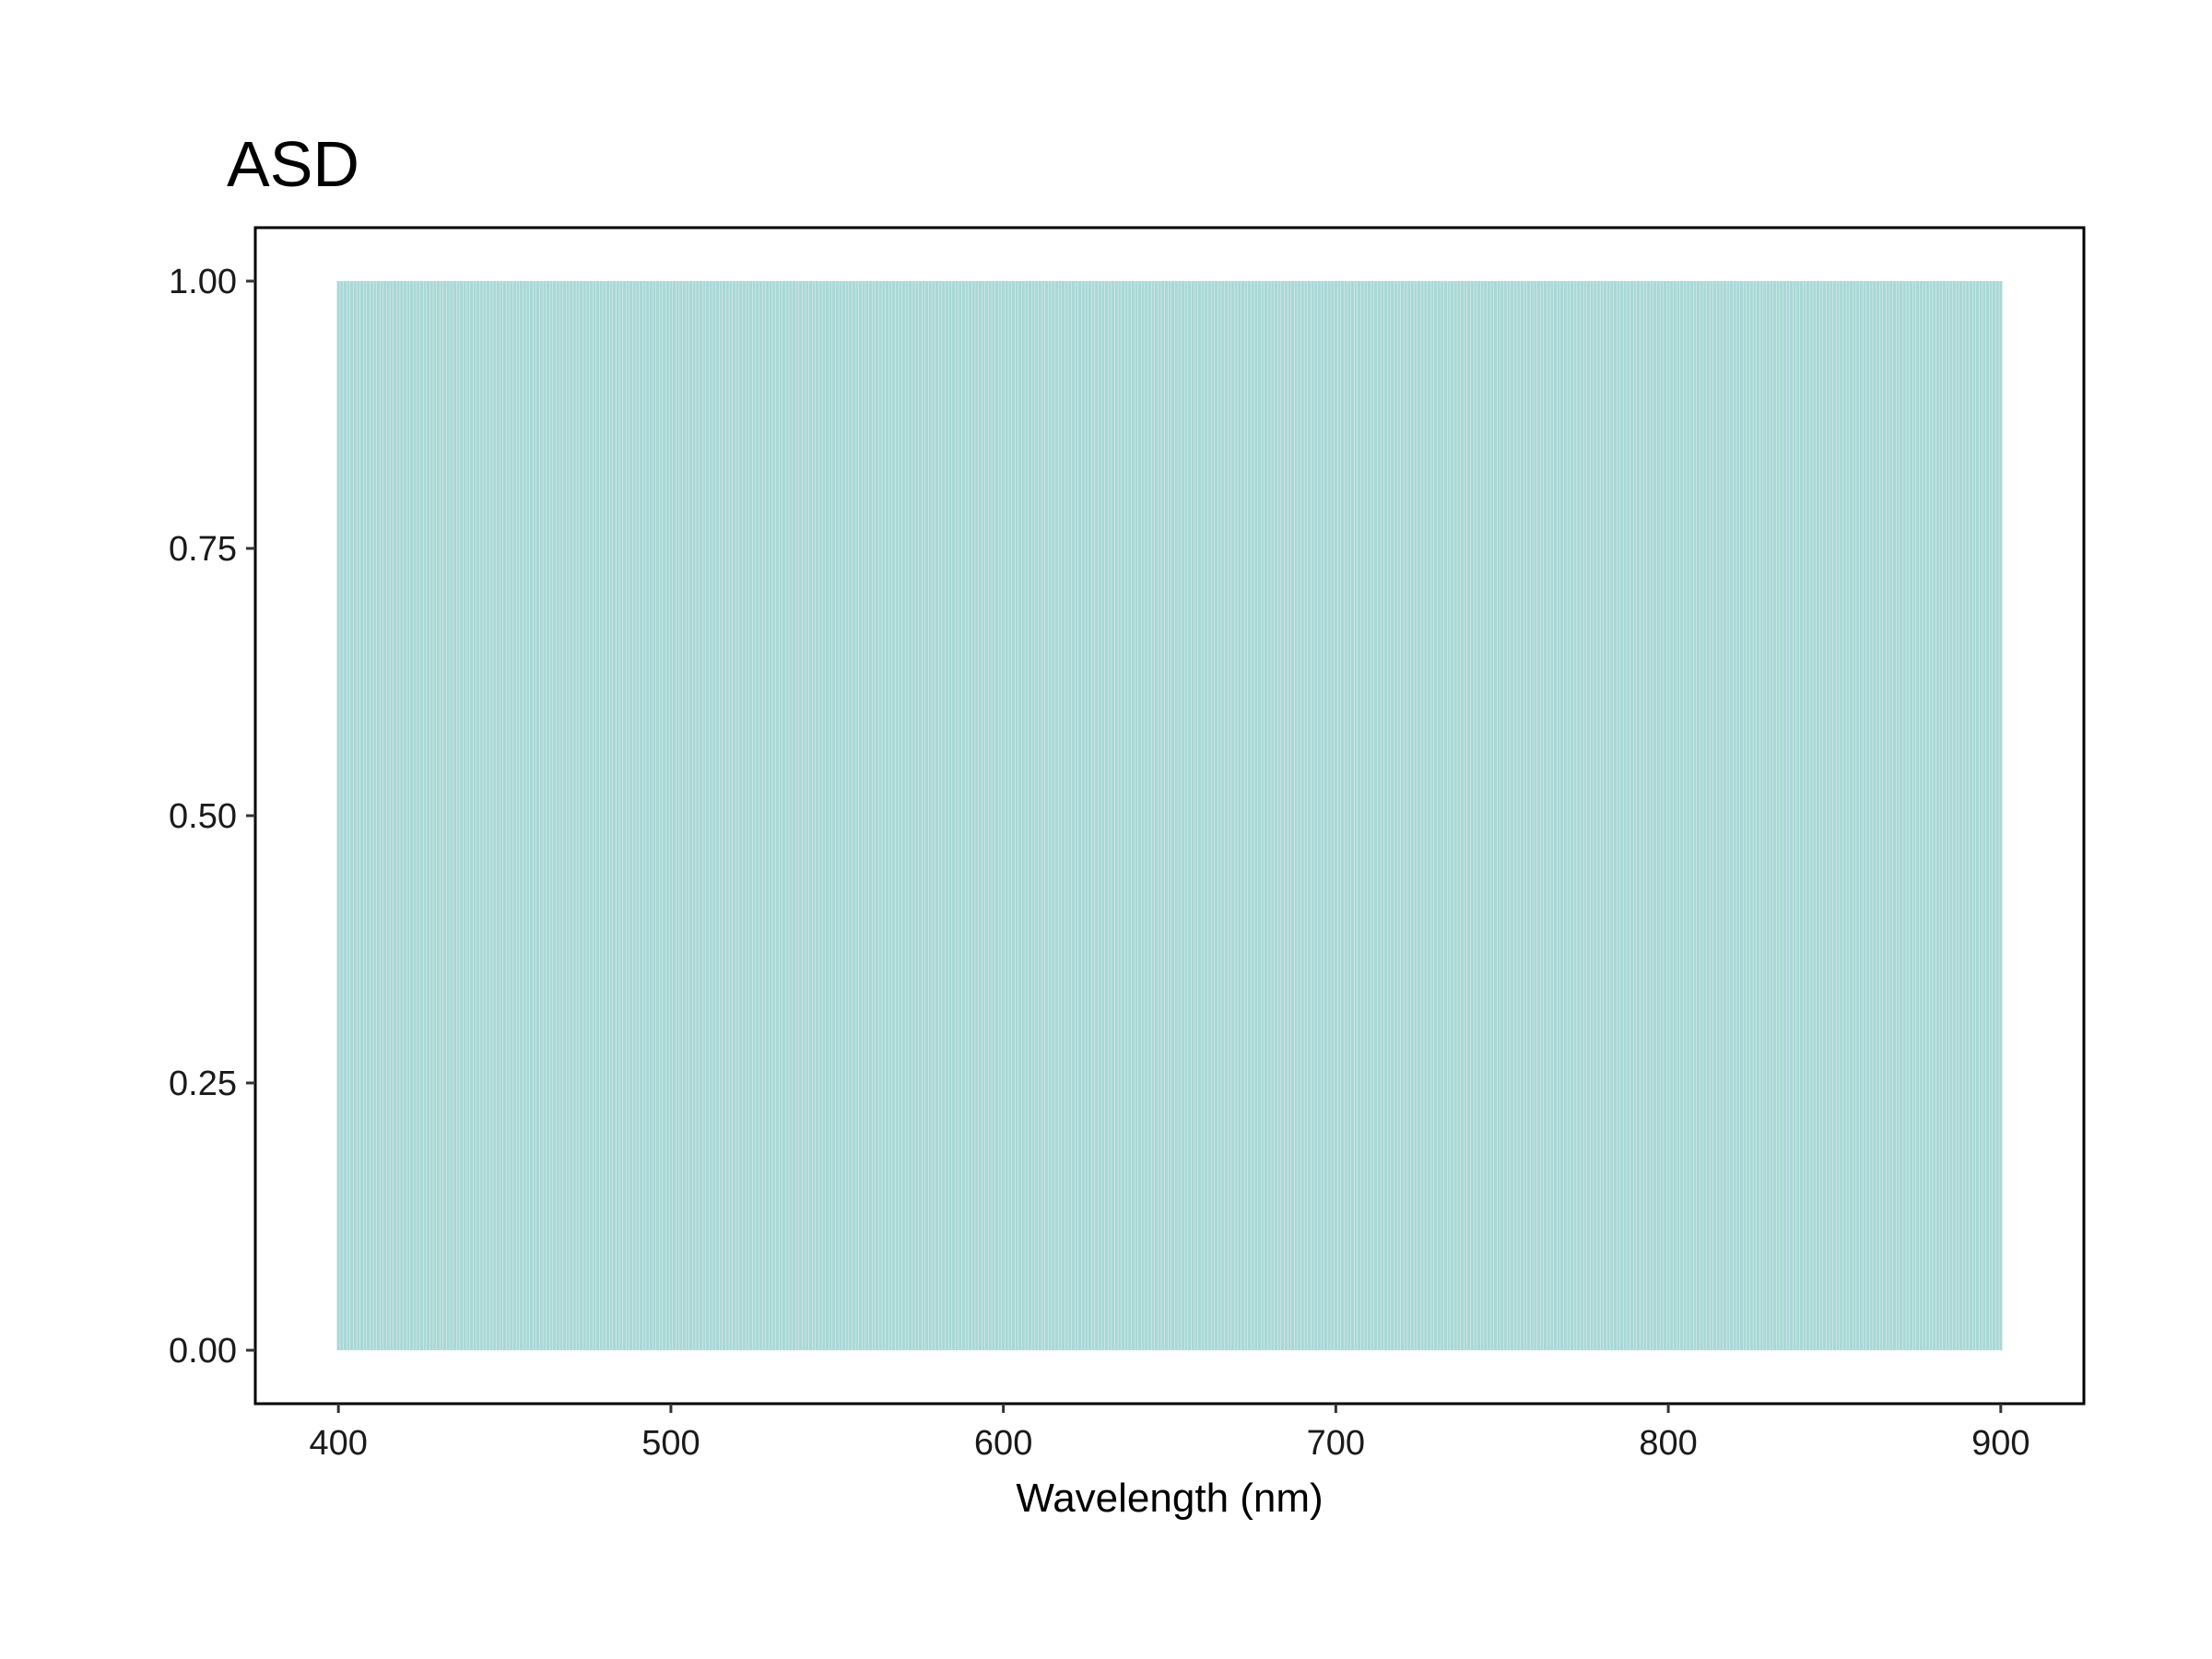  Describe the element at coordinates (670, 1443) in the screenshot. I see `x-tick-label: 500` at that location.